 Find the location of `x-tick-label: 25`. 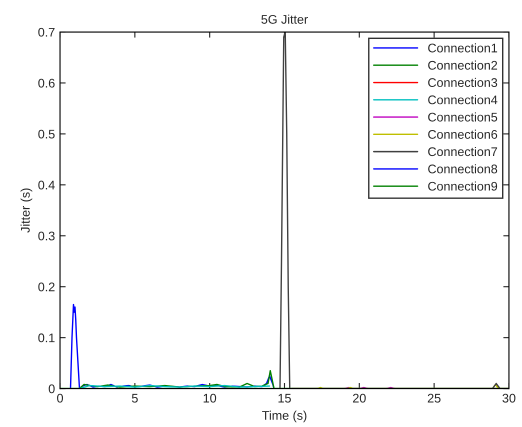

x-tick-label: 25 is located at coordinates (434, 398).